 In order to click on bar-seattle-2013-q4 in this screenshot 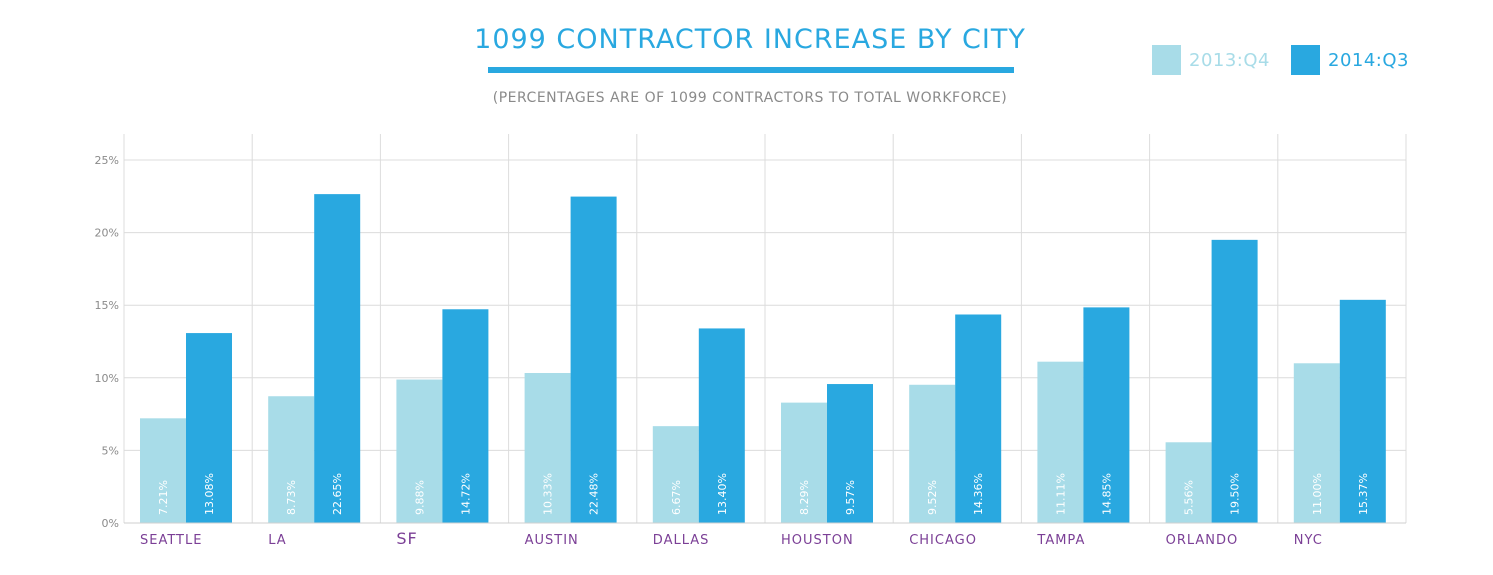, I will do `click(163, 470)`.